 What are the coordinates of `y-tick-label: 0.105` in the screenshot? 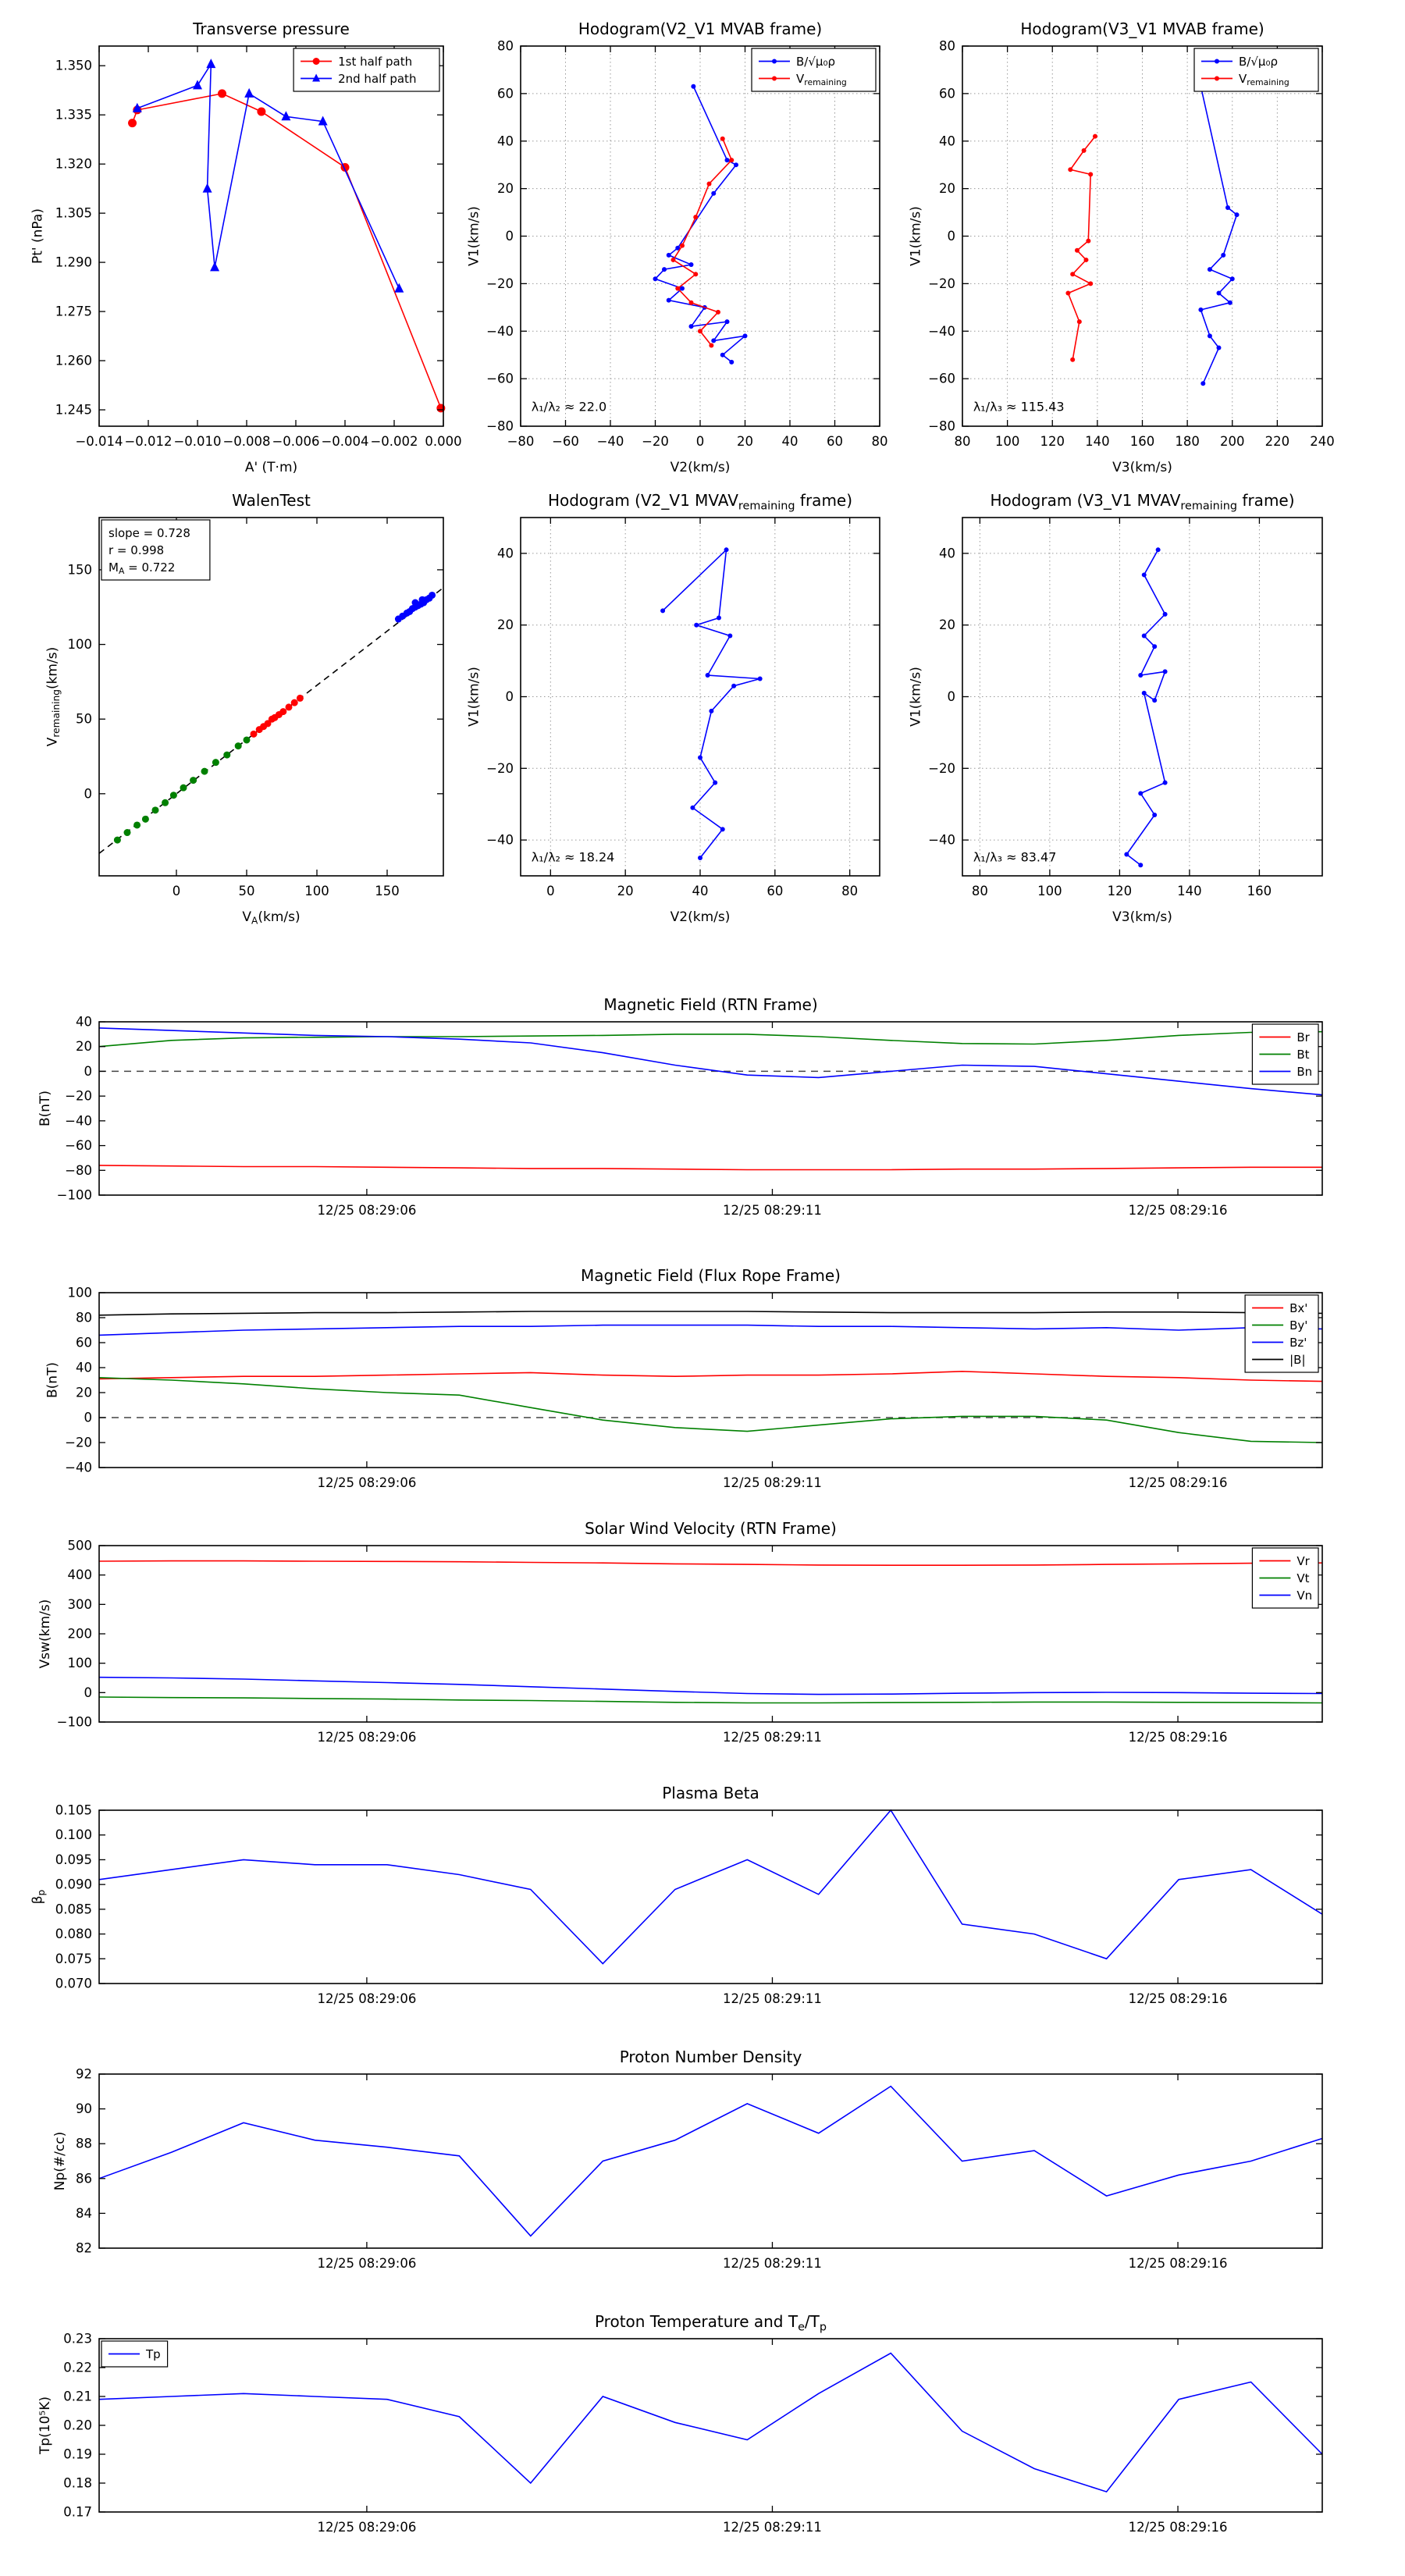 It's located at (73, 1810).